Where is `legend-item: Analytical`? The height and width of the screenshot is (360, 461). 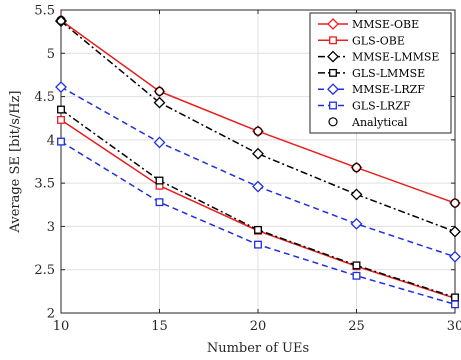
legend-item: Analytical is located at coordinates (368, 122).